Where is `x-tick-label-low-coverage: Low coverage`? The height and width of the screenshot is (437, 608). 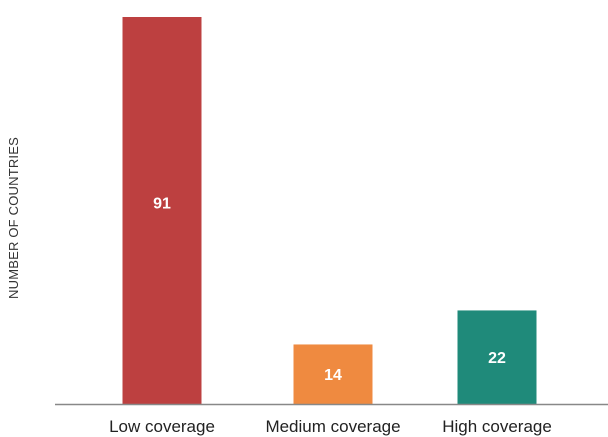 x-tick-label-low-coverage: Low coverage is located at coordinates (162, 426).